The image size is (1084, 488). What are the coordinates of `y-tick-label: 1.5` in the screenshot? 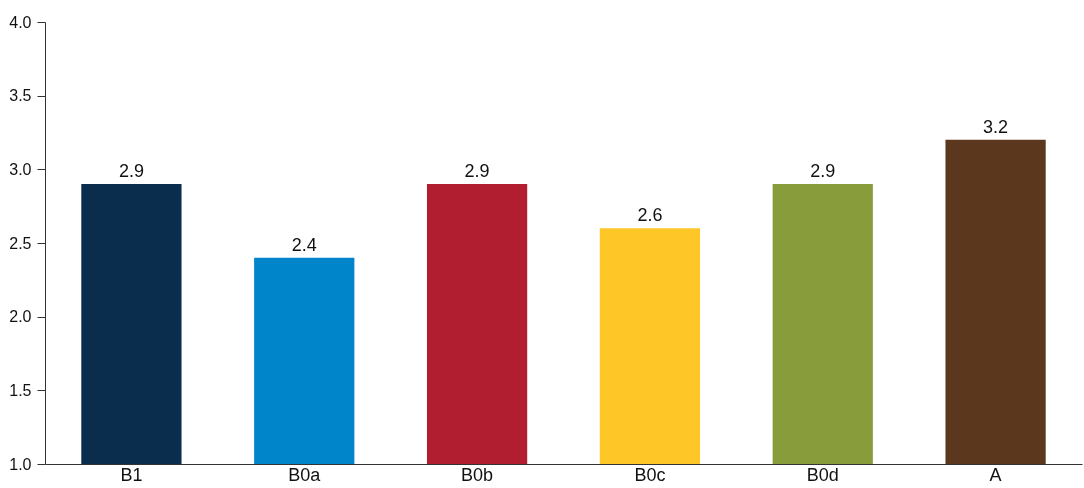 It's located at (20, 390).